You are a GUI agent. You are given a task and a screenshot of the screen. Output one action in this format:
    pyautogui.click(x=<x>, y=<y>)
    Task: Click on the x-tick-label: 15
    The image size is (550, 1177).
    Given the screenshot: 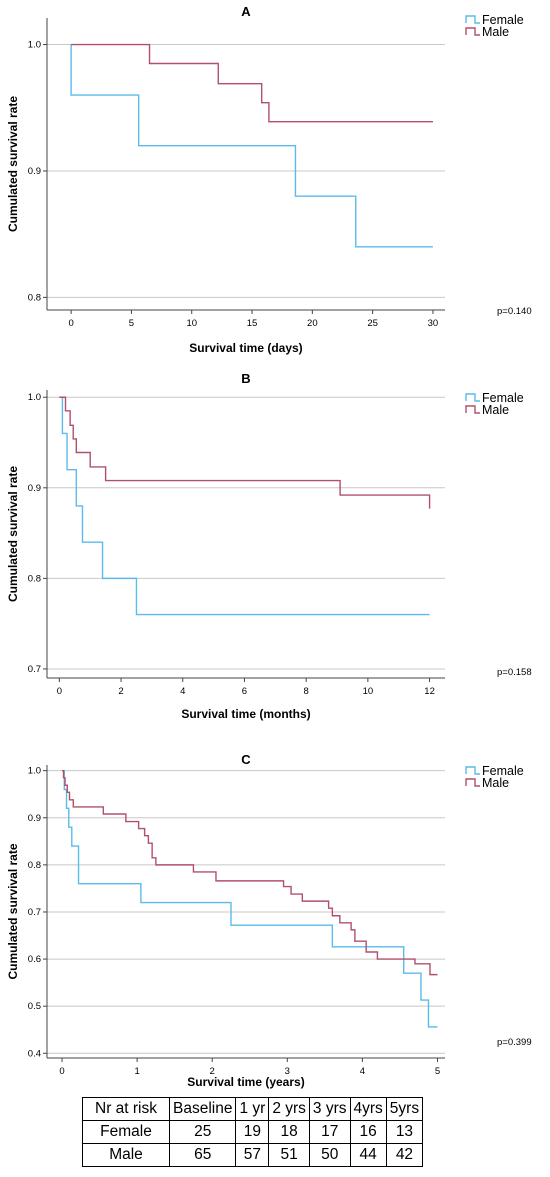 What is the action you would take?
    pyautogui.click(x=252, y=323)
    